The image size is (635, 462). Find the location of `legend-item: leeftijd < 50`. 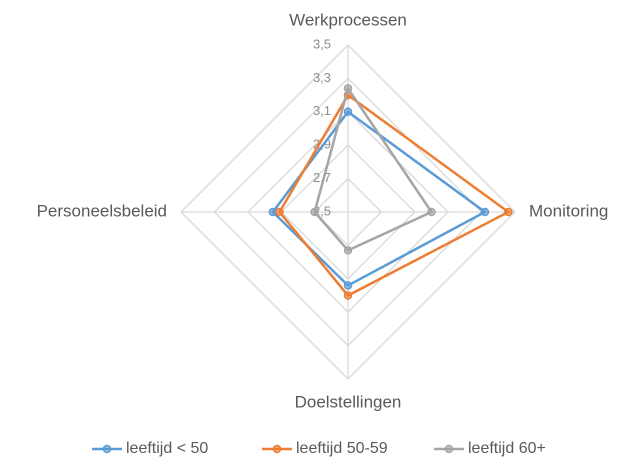

legend-item: leeftijd < 50 is located at coordinates (150, 448).